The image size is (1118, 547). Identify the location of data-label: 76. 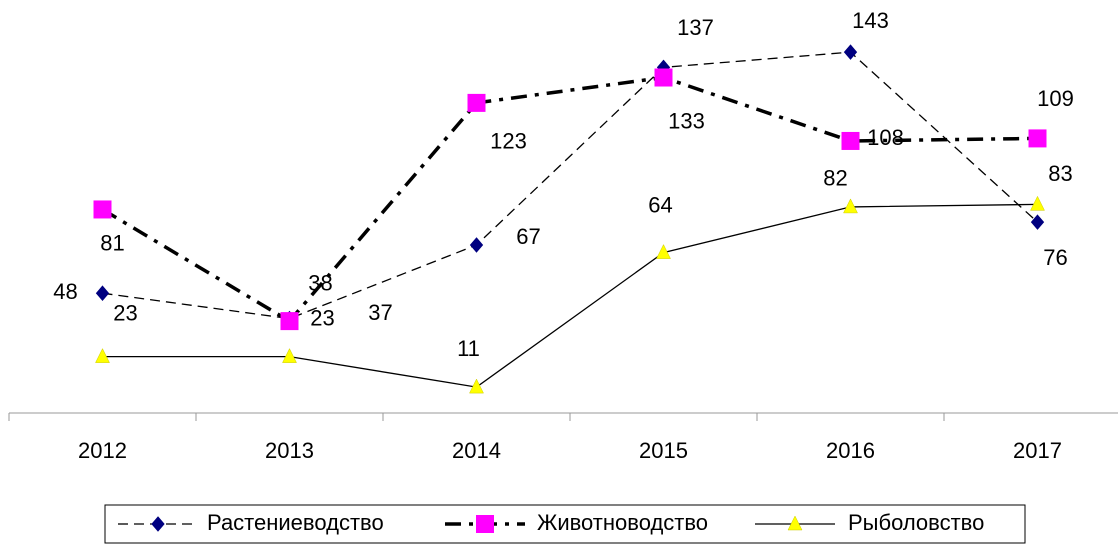
(1055, 257).